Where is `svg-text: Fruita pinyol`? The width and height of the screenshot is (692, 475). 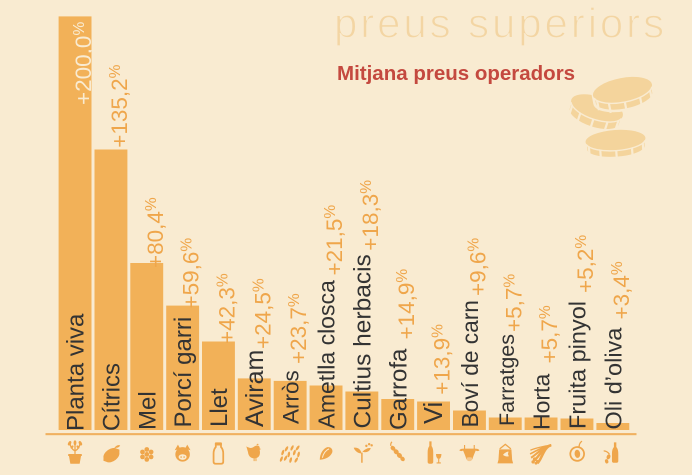 svg-text: Fruita pinyol is located at coordinates (578, 365).